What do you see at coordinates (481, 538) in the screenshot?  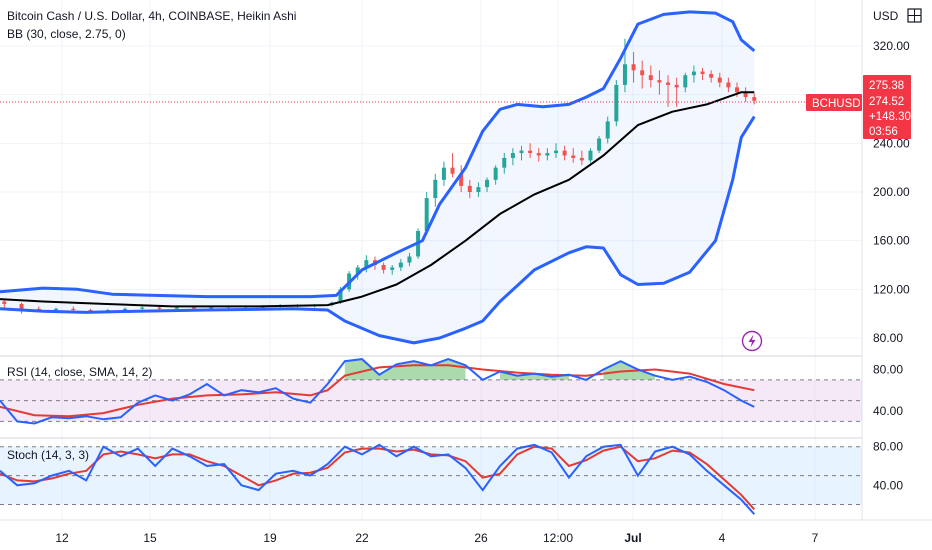 I see `time-tick-label: 26` at bounding box center [481, 538].